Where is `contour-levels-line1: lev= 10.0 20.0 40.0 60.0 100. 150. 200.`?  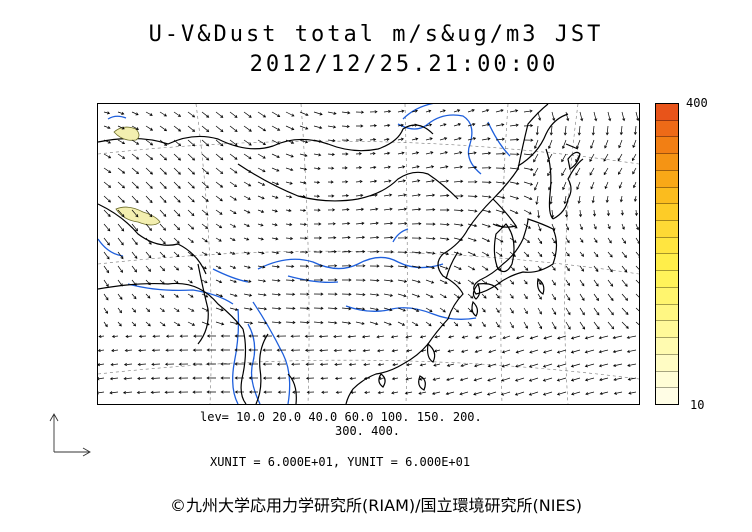
contour-levels-line1: lev= 10.0 20.0 40.0 60.0 100. 150. 200. is located at coordinates (341, 417).